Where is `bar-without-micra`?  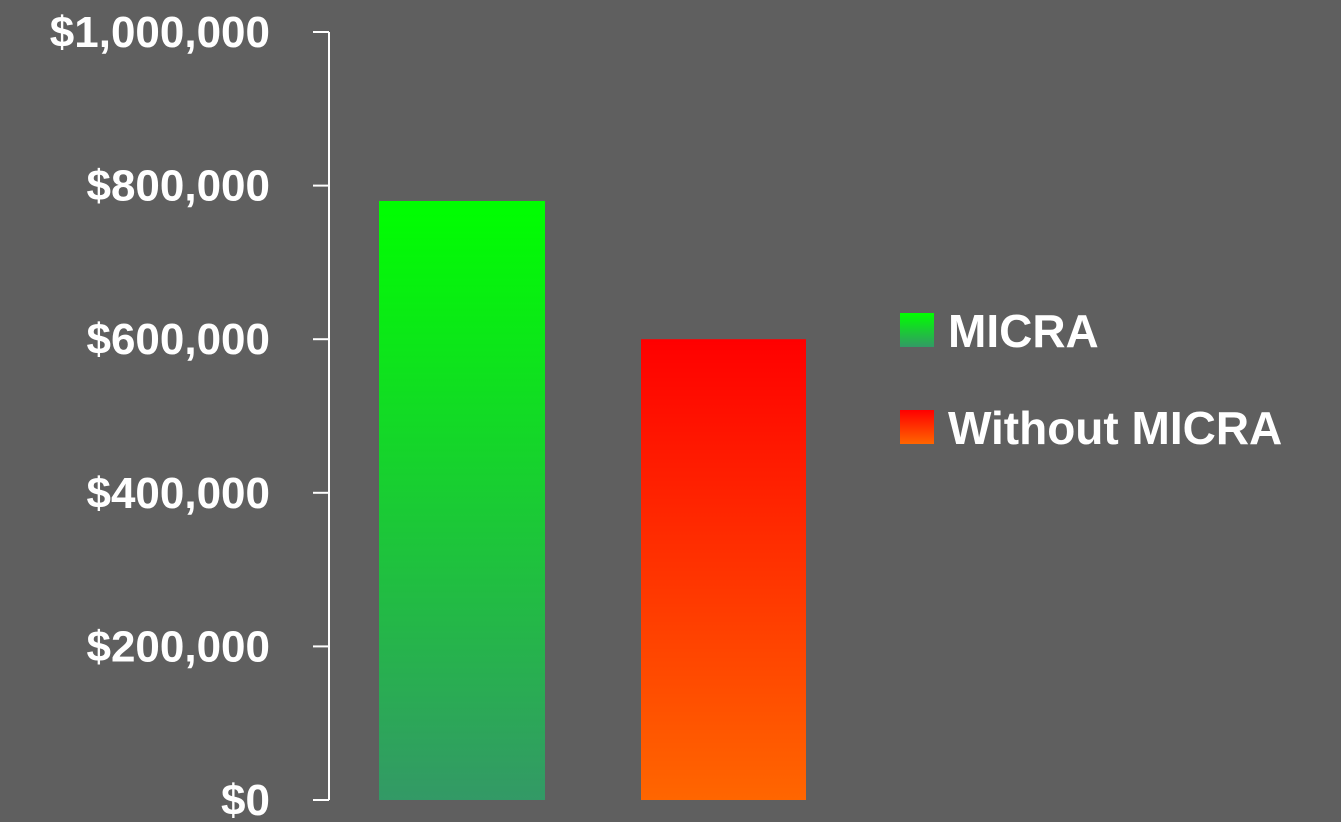 bar-without-micra is located at coordinates (723, 569).